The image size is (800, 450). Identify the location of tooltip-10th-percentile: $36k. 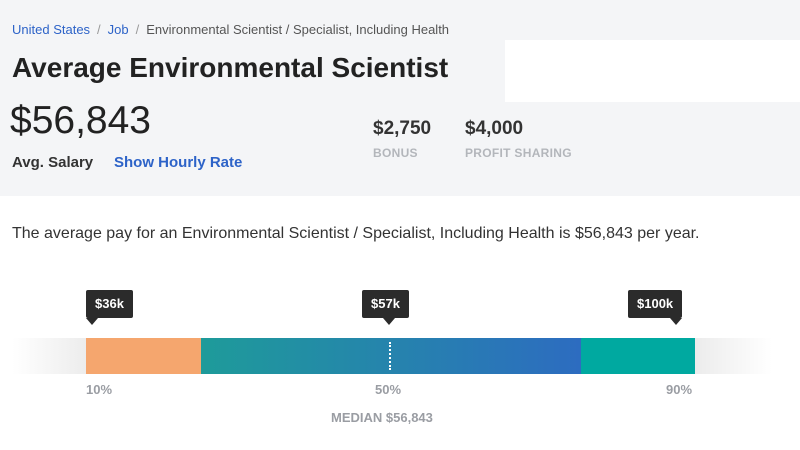
(109, 307).